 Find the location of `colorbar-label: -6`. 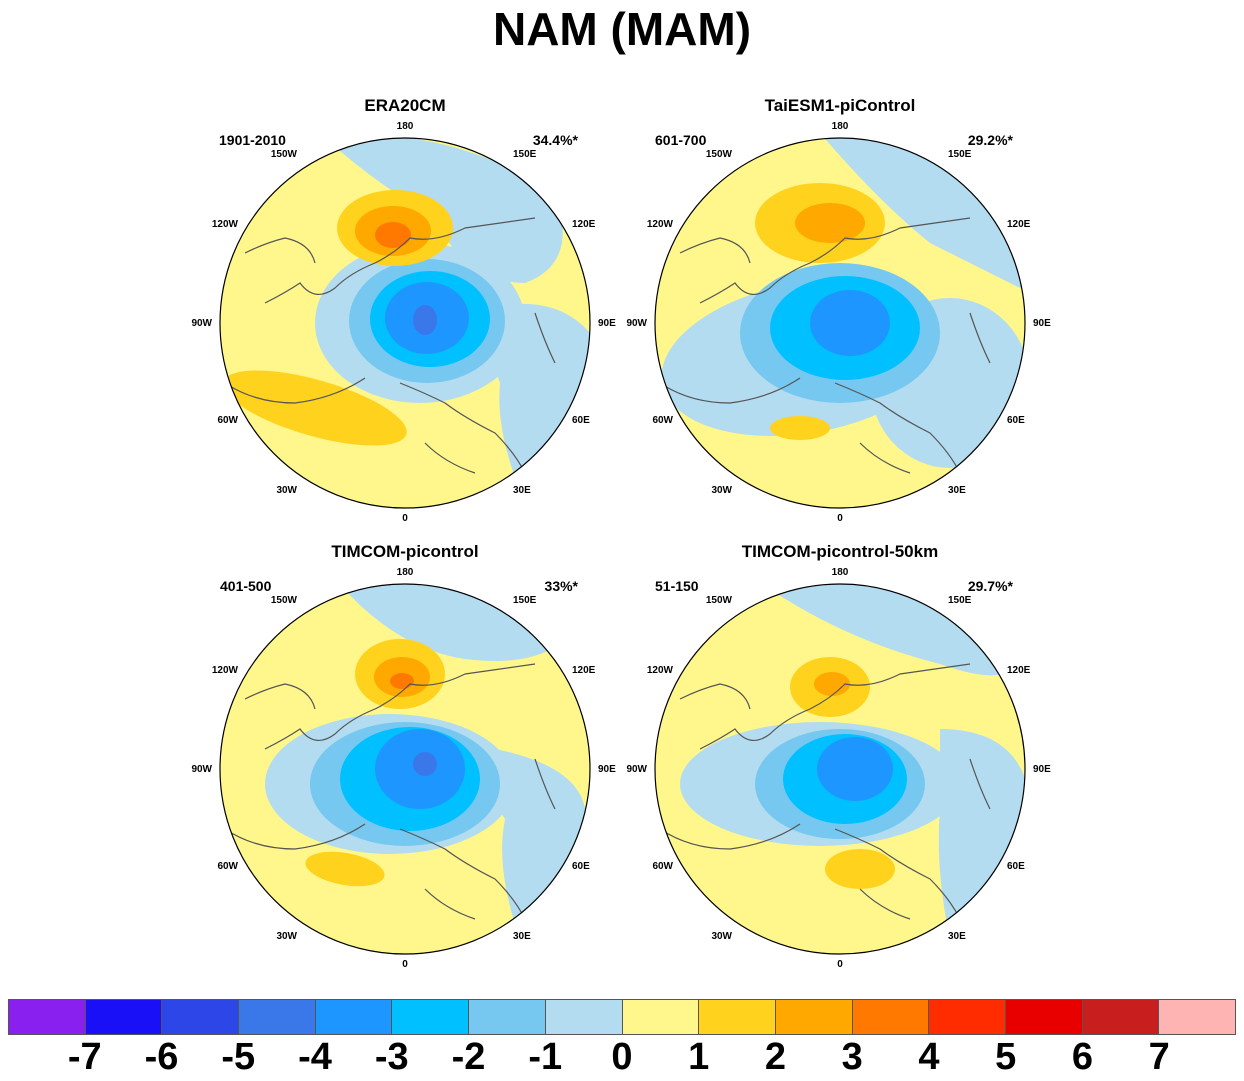

colorbar-label: -6 is located at coordinates (161, 1057).